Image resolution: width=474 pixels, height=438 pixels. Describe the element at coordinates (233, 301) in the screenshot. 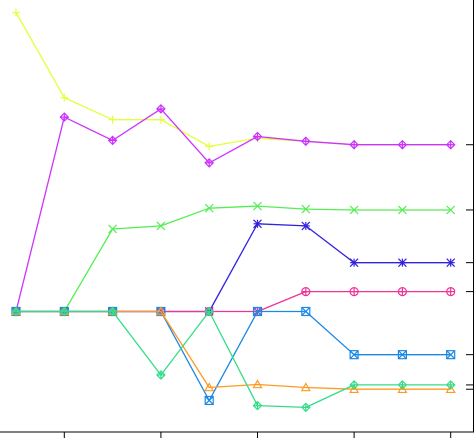

I see `series-line` at that location.